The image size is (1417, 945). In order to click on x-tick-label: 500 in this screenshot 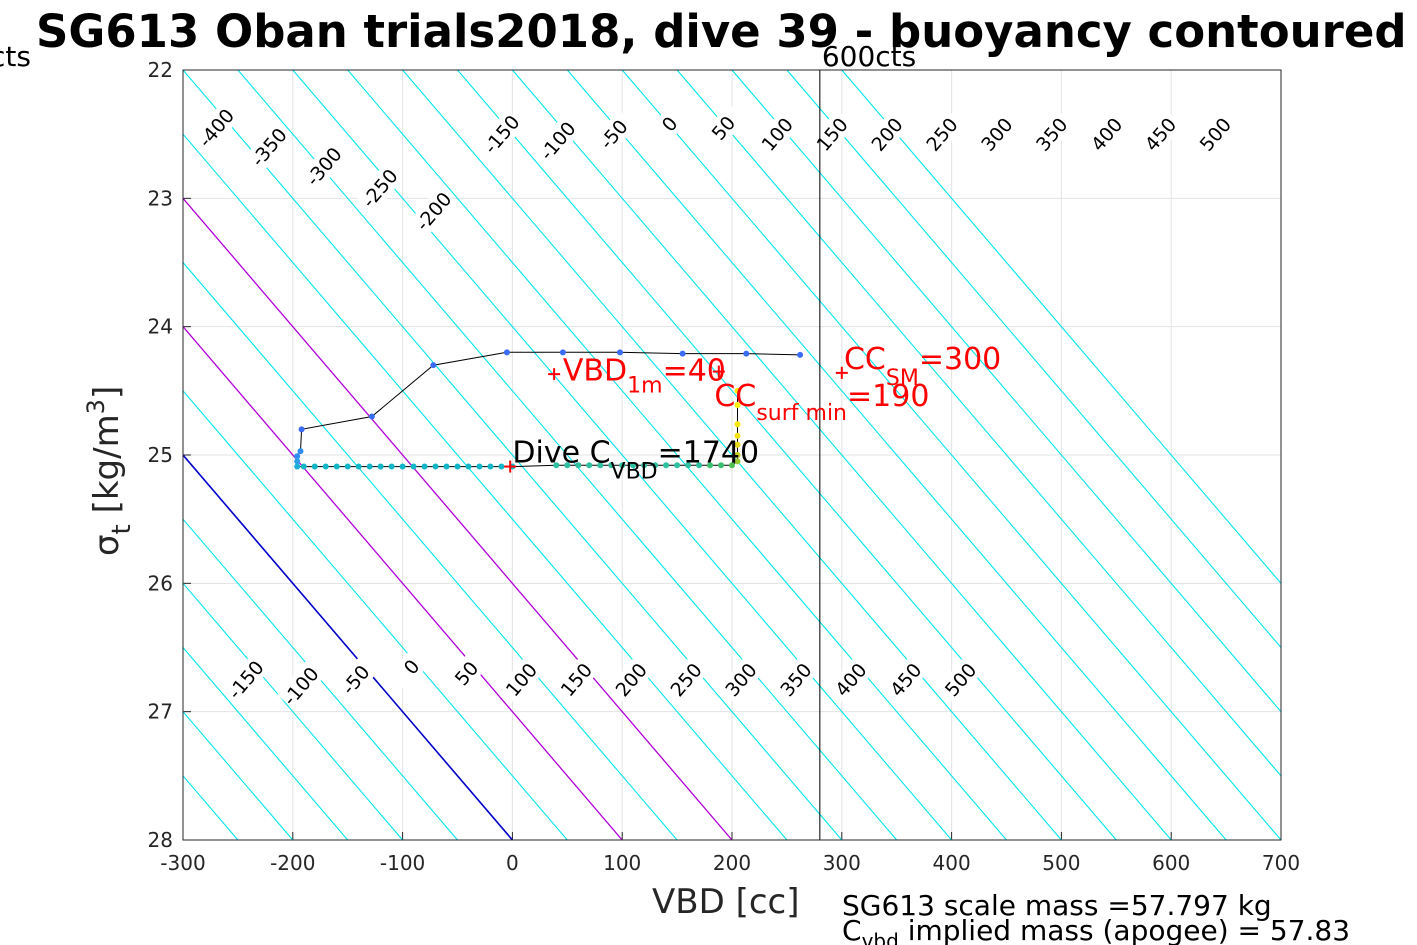, I will do `click(1061, 863)`.